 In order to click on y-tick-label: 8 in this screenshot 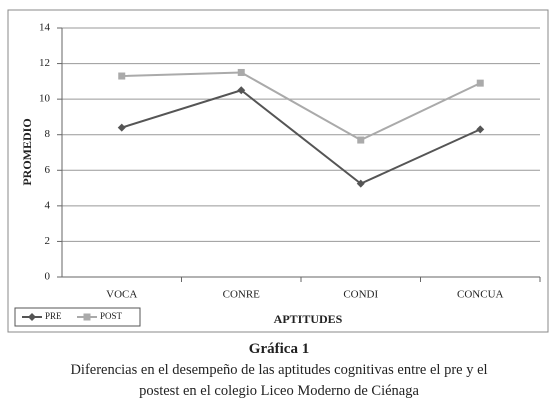, I will do `click(48, 134)`.